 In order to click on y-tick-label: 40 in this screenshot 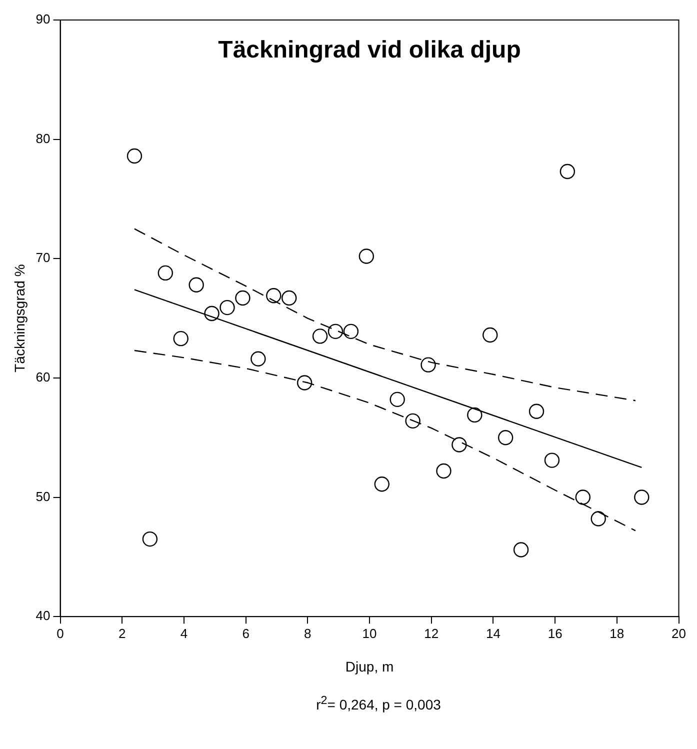, I will do `click(43, 616)`.